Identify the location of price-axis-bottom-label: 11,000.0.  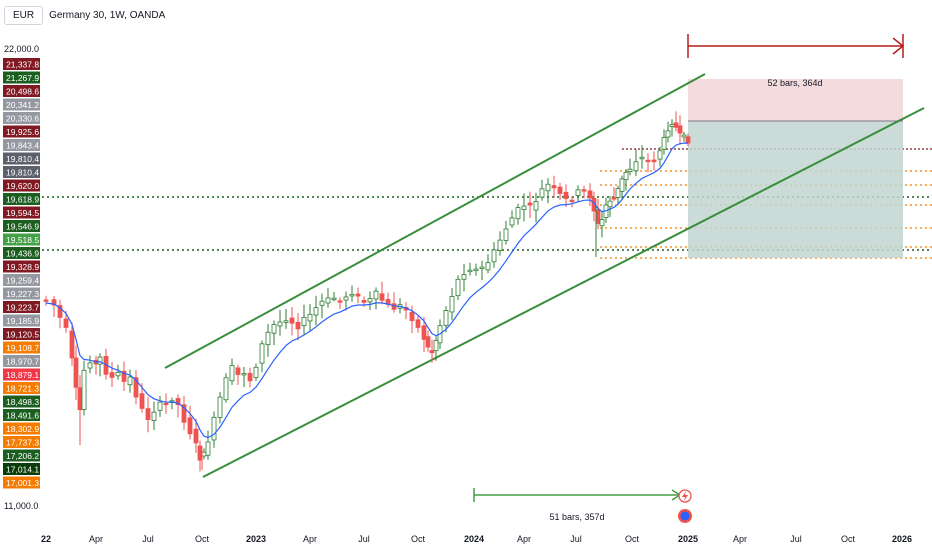
(21, 506).